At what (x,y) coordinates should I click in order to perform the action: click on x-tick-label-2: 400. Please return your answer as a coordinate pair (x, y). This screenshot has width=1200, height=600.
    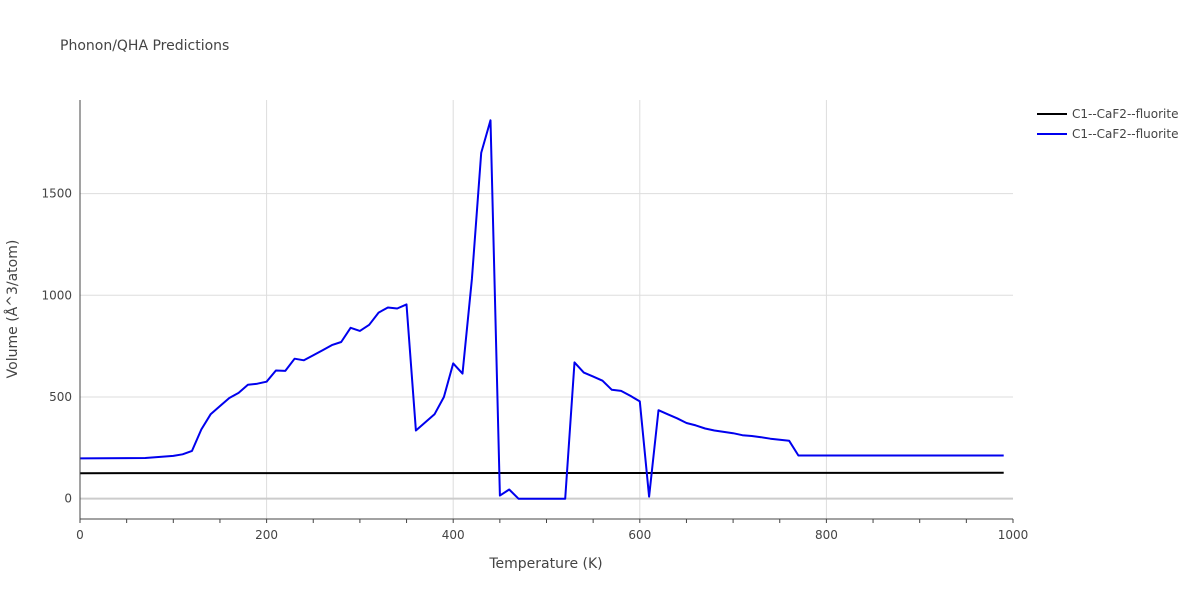
    Looking at the image, I should click on (453, 535).